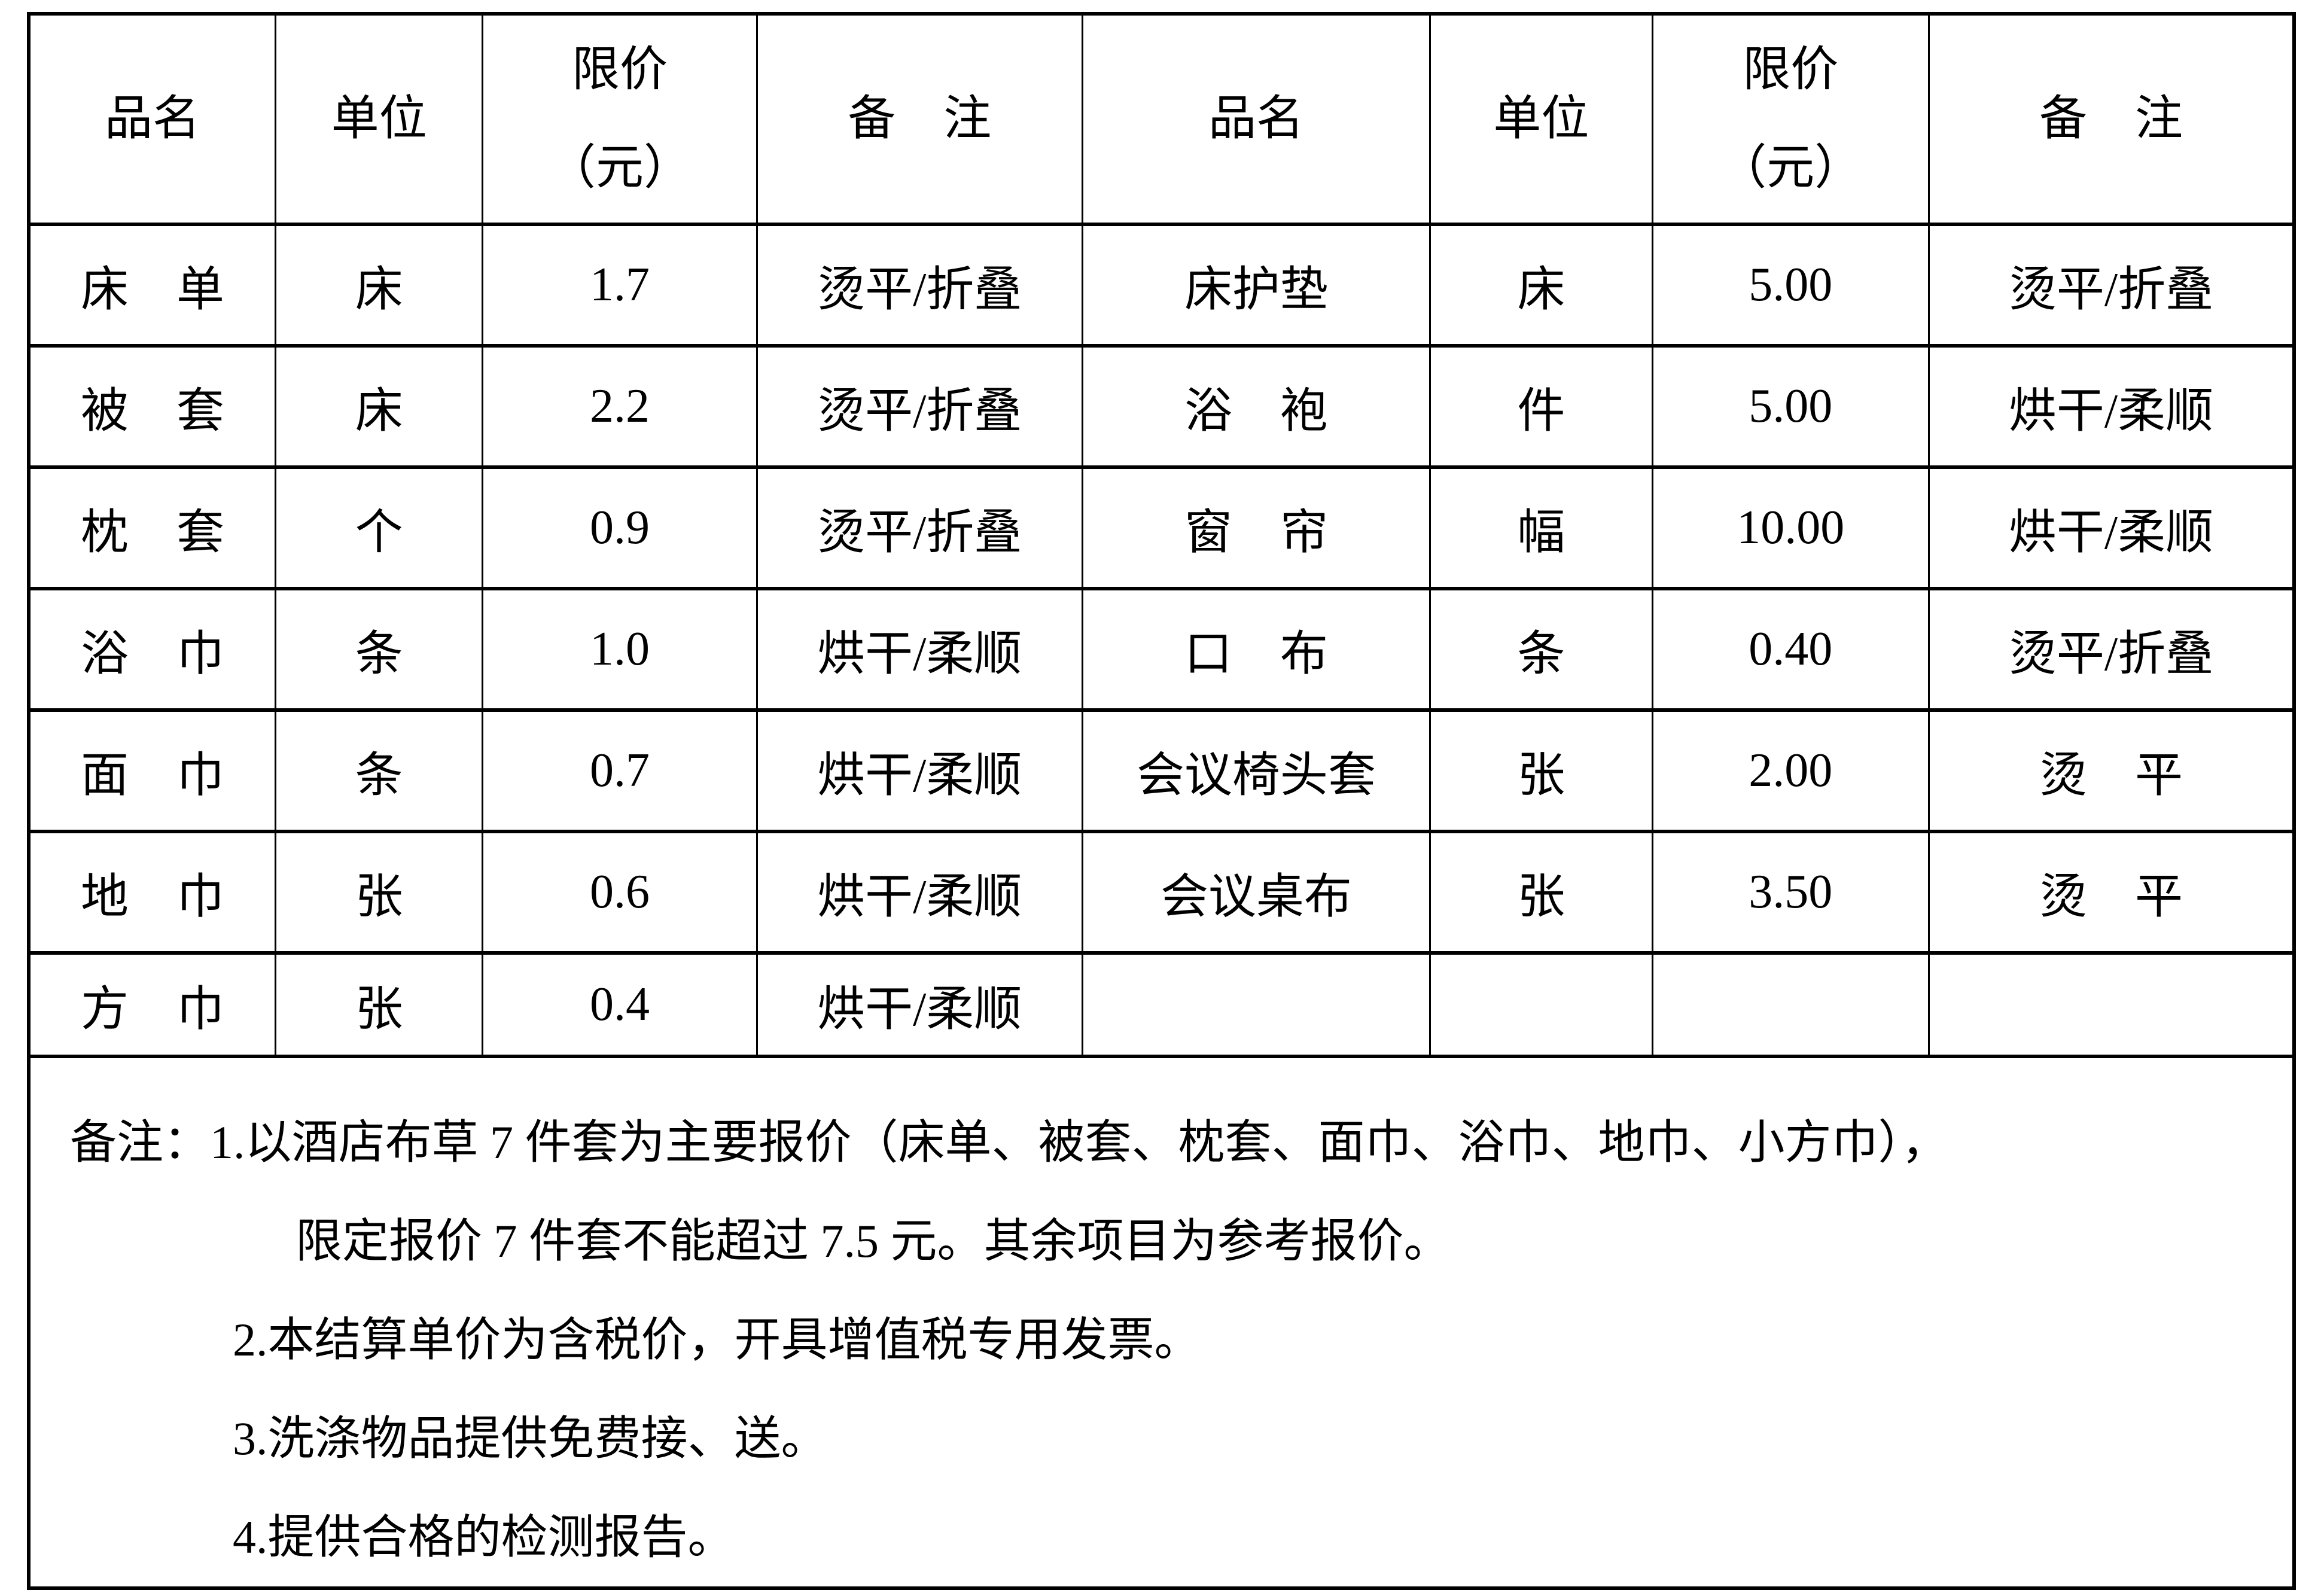 This screenshot has width=2324, height=1590. I want to click on price-cell: 2.00, so click(1790, 770).